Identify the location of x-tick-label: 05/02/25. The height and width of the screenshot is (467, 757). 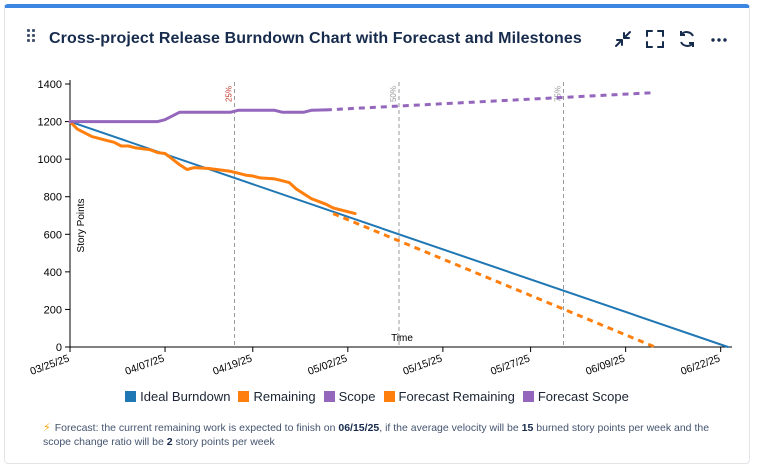
(327, 364).